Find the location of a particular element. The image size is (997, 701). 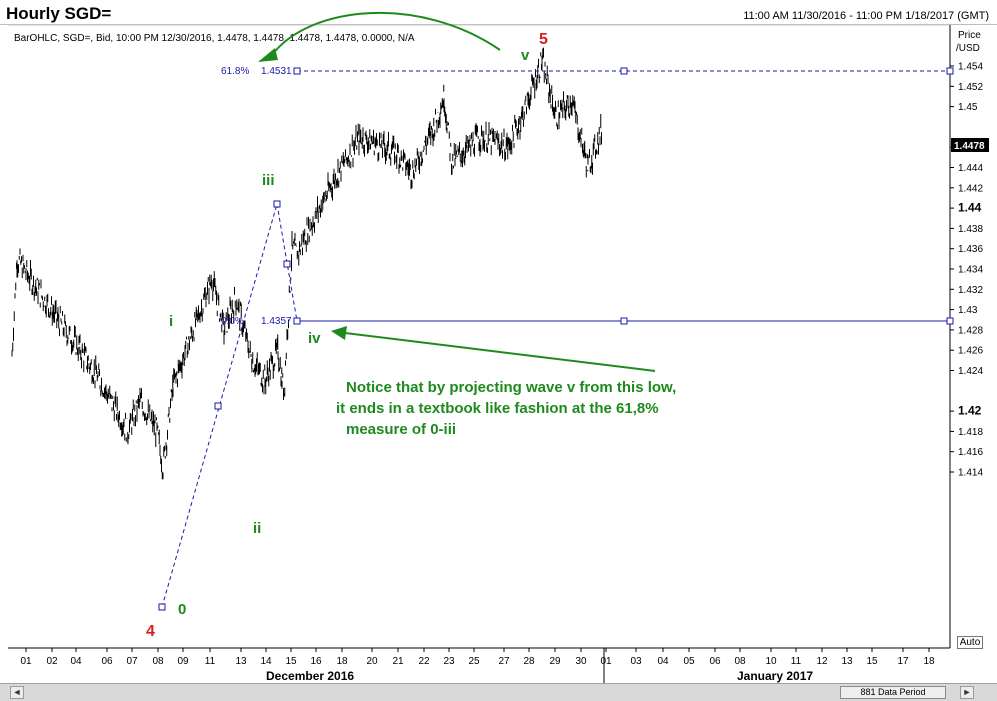

scroll-right-arrow-icon: ► is located at coordinates (967, 692).